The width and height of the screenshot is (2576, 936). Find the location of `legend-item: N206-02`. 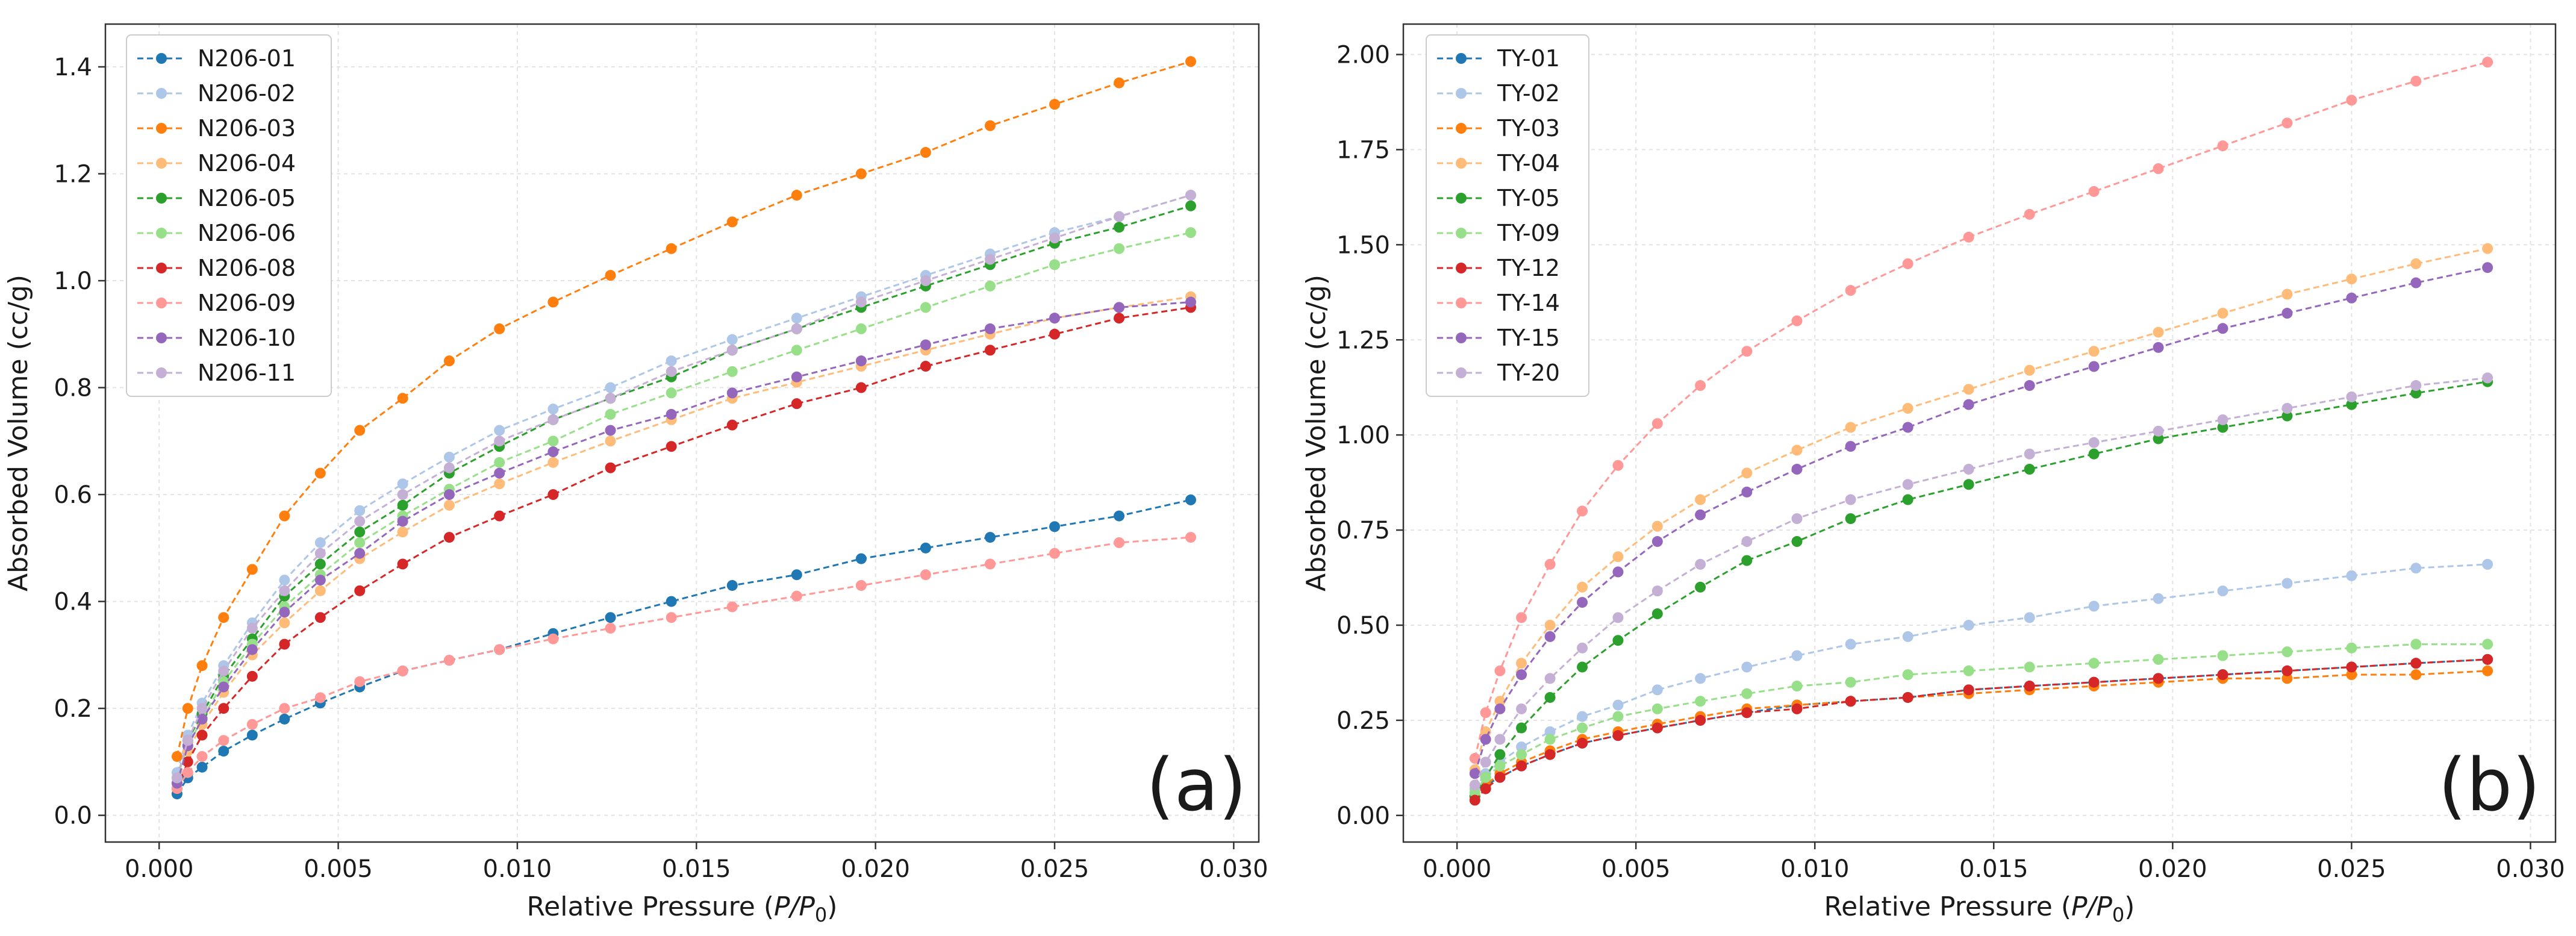

legend-item: N206-02 is located at coordinates (216, 93).